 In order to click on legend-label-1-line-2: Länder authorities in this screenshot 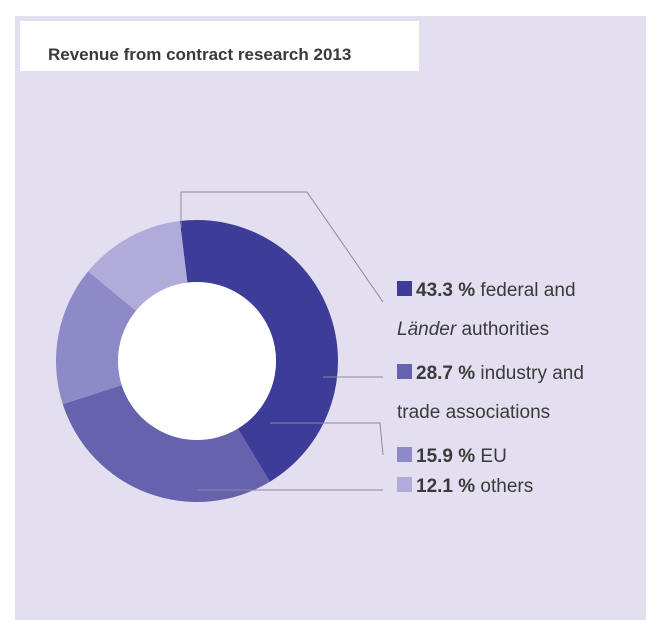, I will do `click(473, 329)`.